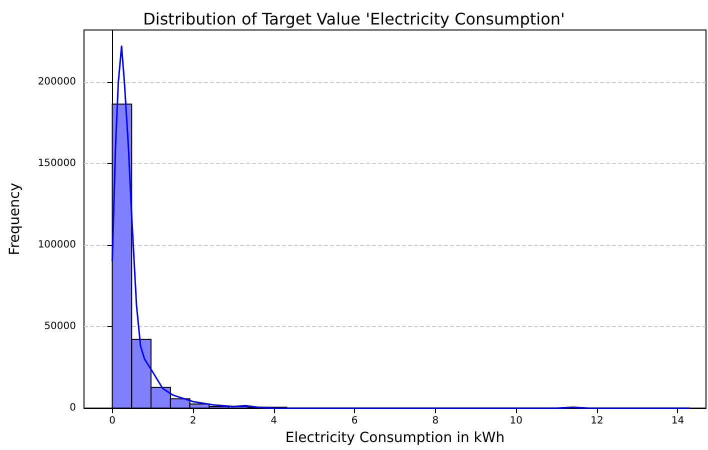 The width and height of the screenshot is (708, 450). Describe the element at coordinates (57, 82) in the screenshot. I see `y-tick-label: 200000` at that location.